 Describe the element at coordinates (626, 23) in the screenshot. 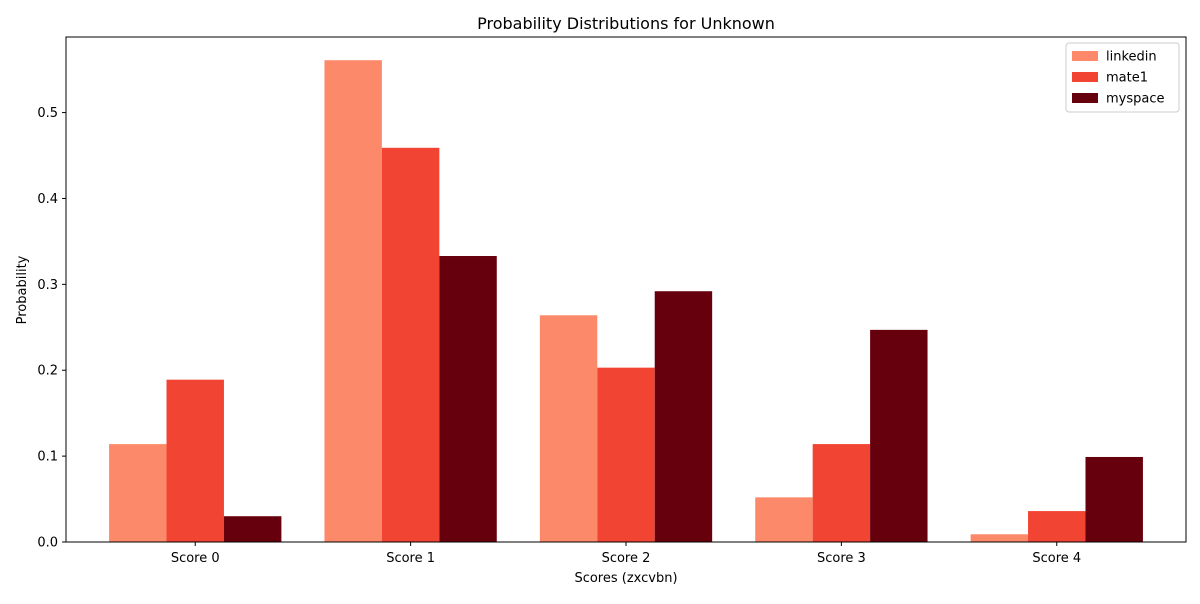

I see `chart-title: Probability Distributions for Unknown` at that location.